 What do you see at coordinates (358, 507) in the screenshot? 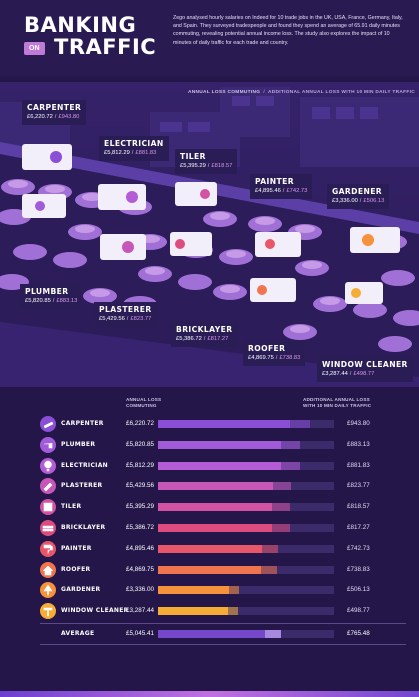
I see `row-extra-value: £818.57` at bounding box center [358, 507].